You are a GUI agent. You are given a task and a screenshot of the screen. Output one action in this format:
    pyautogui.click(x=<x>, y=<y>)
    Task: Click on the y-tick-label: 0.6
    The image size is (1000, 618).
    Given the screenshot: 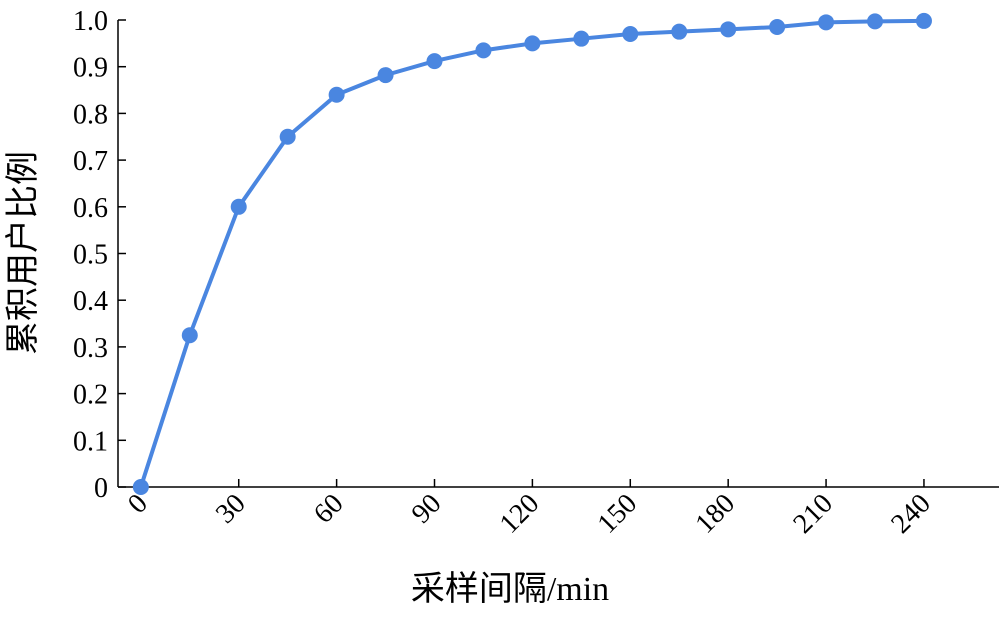 What is the action you would take?
    pyautogui.click(x=90, y=208)
    